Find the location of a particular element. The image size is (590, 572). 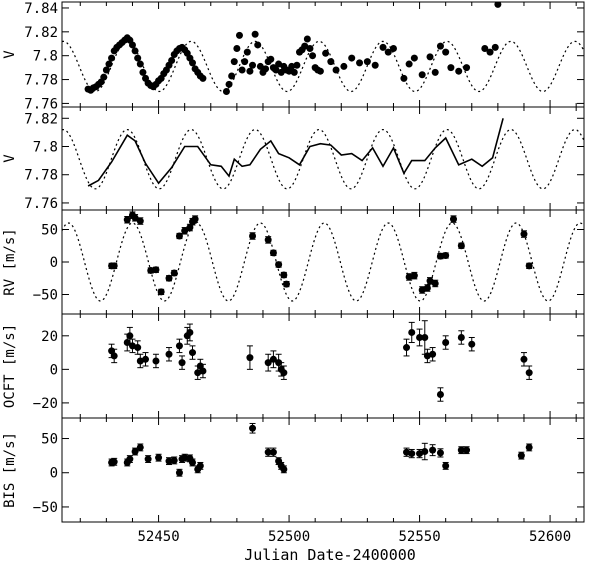

y-tick-label: −50 is located at coordinates (45, 508).